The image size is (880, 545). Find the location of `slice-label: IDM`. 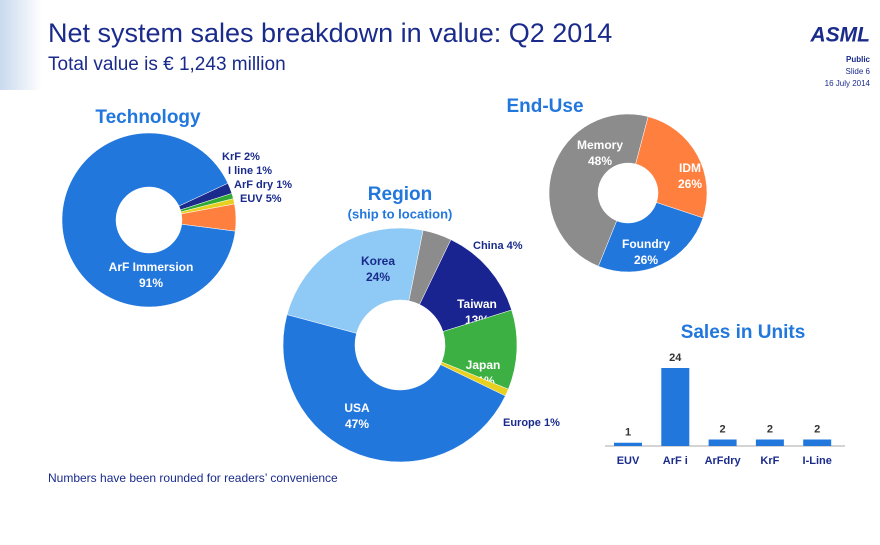

slice-label: IDM is located at coordinates (690, 168).